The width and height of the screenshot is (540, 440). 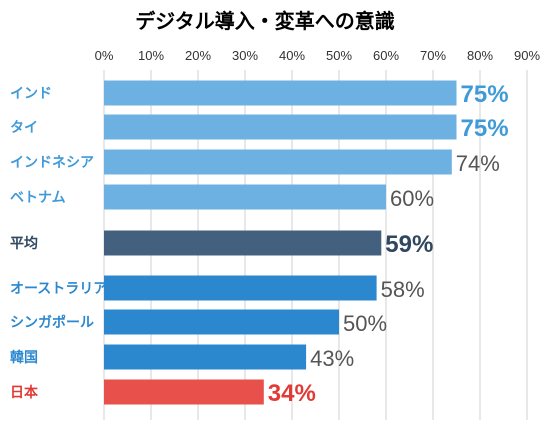 I want to click on value-label: 43%, so click(x=332, y=358).